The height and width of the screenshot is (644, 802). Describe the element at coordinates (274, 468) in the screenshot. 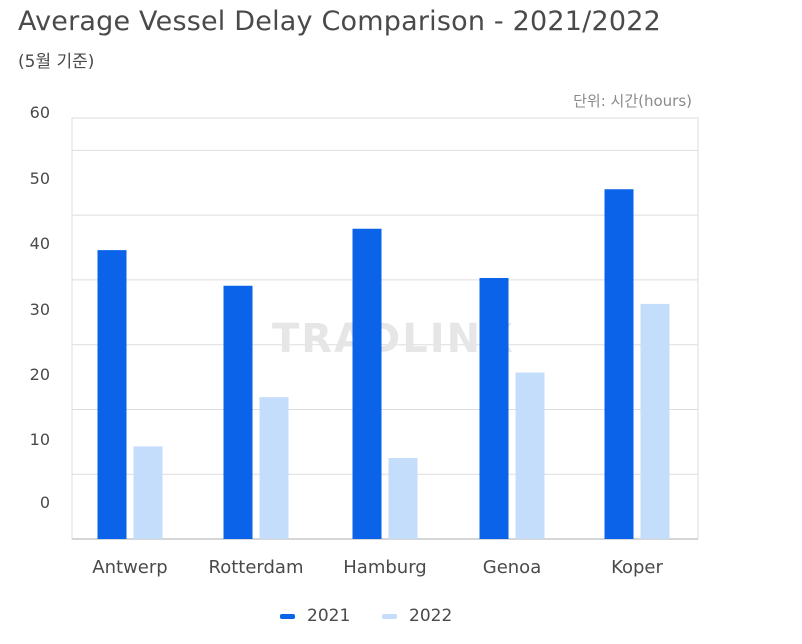

I see `bar-2022-rotterdam` at that location.